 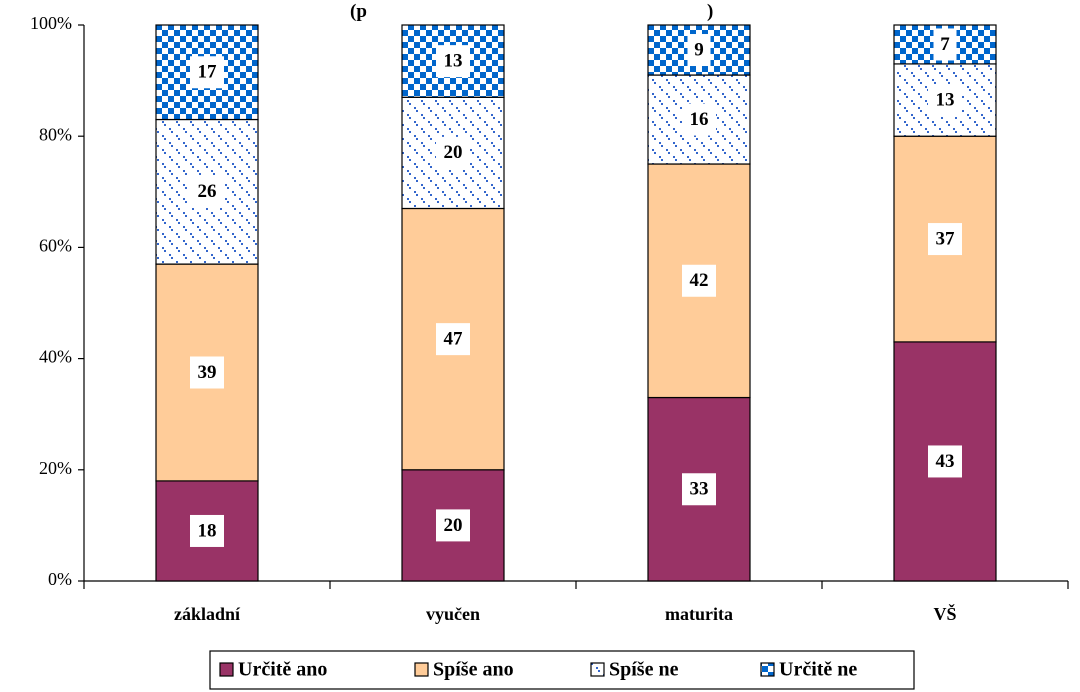 I want to click on data-label: 16, so click(x=699, y=119).